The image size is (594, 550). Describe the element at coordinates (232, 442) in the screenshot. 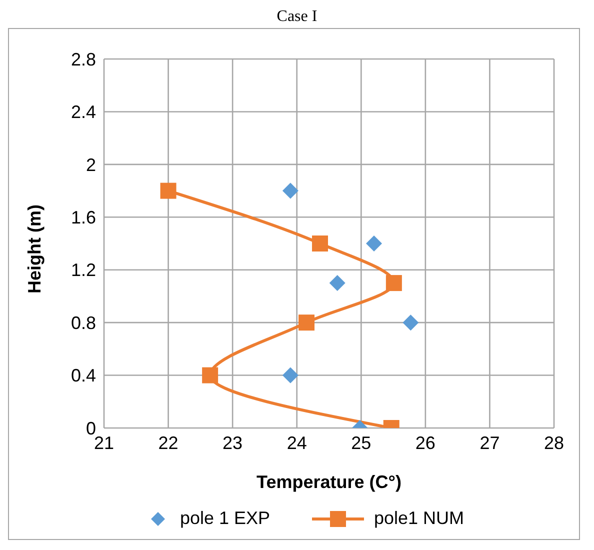

I see `x-tick-label: 23` at that location.